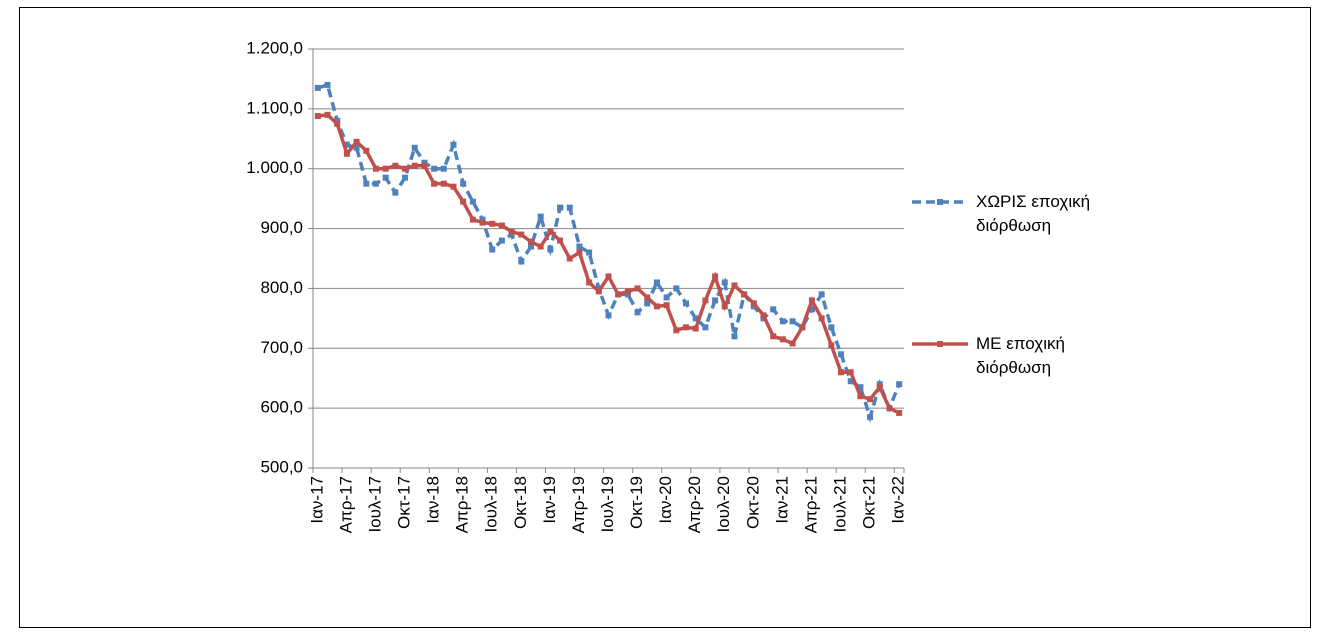  What do you see at coordinates (462, 504) in the screenshot?
I see `x-tick-label: Απρ-18` at bounding box center [462, 504].